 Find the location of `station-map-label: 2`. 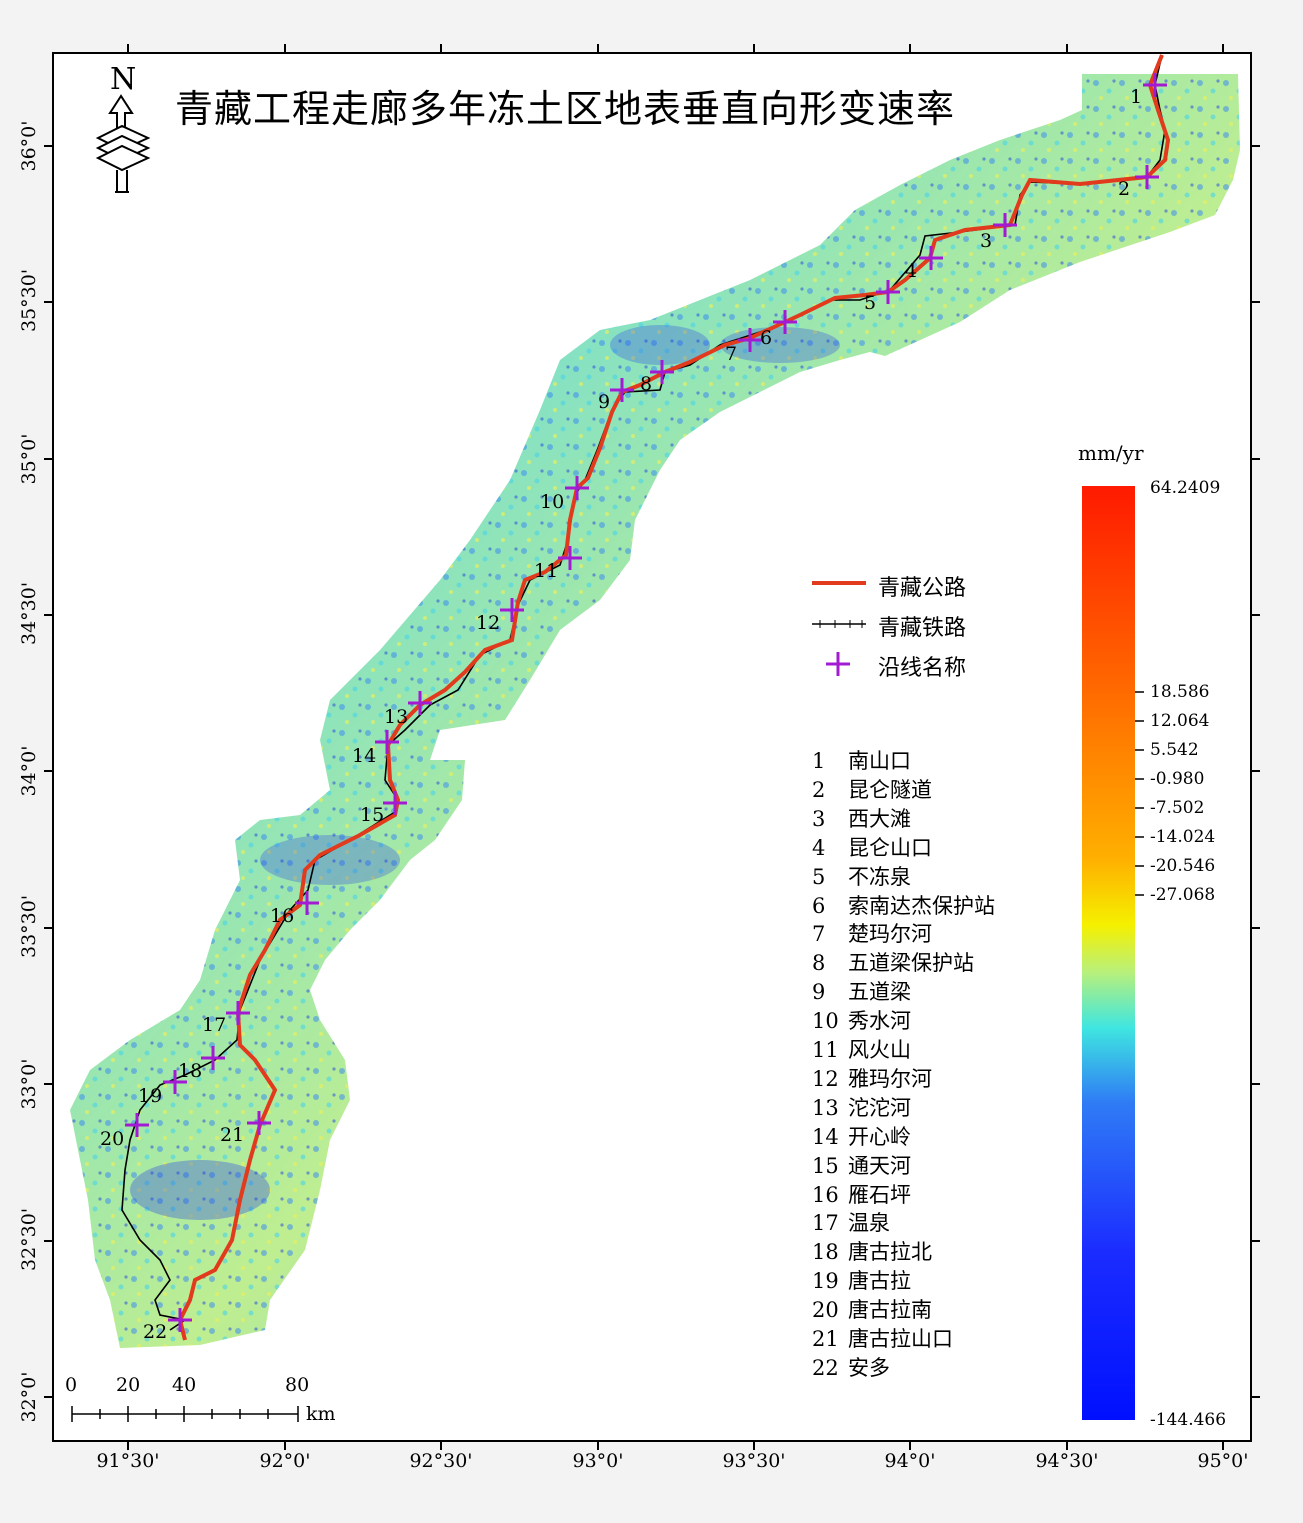

station-map-label: 2 is located at coordinates (1124, 189).